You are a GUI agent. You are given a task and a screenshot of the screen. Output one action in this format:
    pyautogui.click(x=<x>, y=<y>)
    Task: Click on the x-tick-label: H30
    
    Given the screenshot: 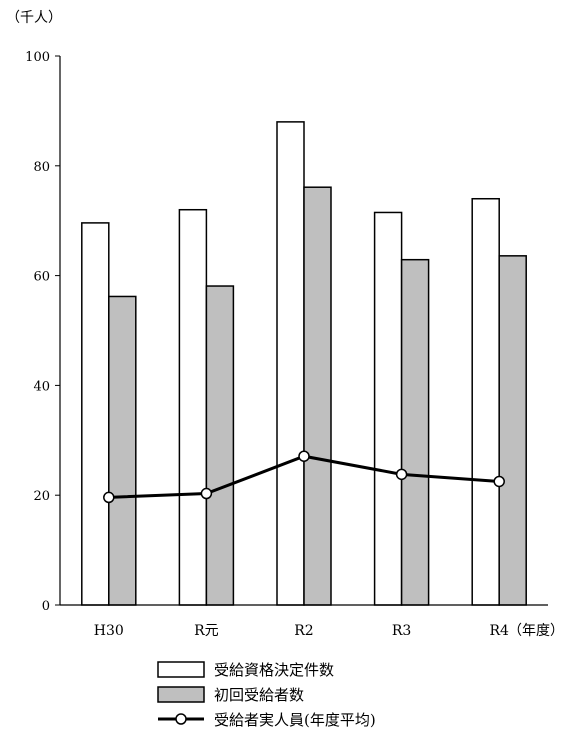 What is the action you would take?
    pyautogui.click(x=109, y=631)
    